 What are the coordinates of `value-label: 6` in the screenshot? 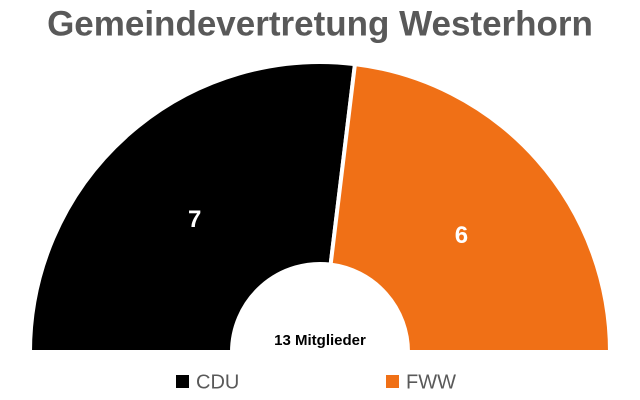 It's located at (461, 235).